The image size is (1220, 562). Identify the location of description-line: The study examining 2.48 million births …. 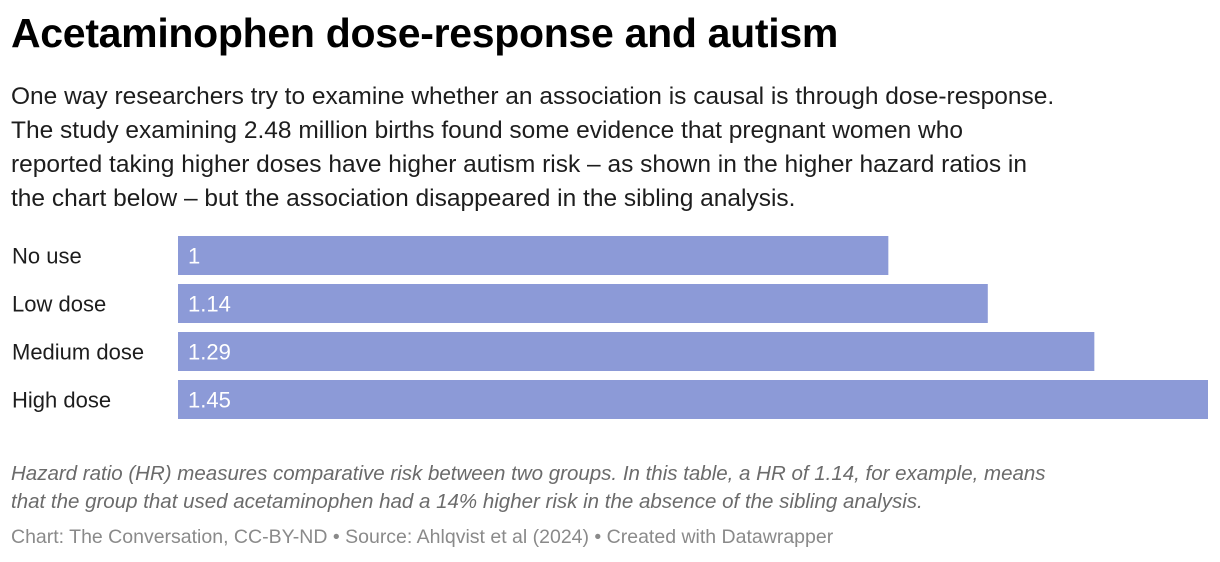
(487, 130).